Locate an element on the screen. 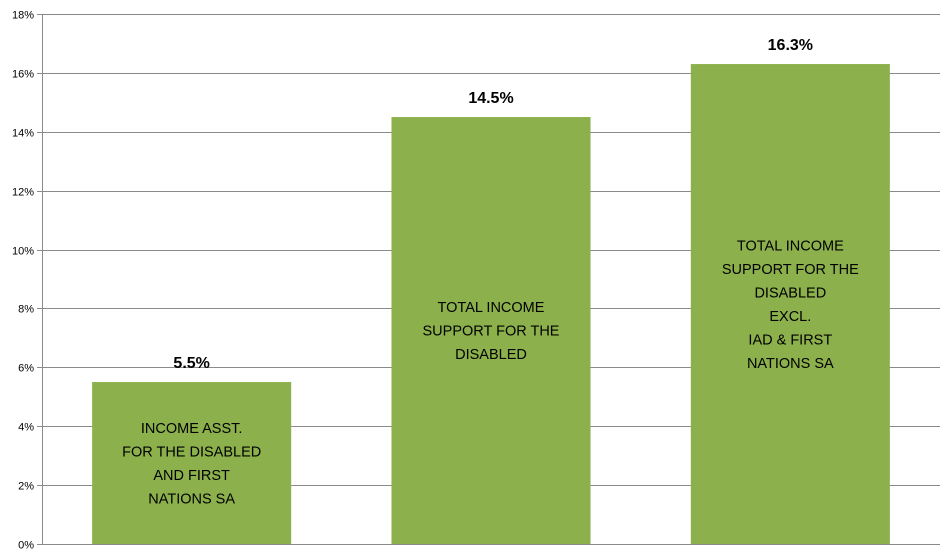 The height and width of the screenshot is (556, 947). data-label: 14.5% is located at coordinates (490, 98).